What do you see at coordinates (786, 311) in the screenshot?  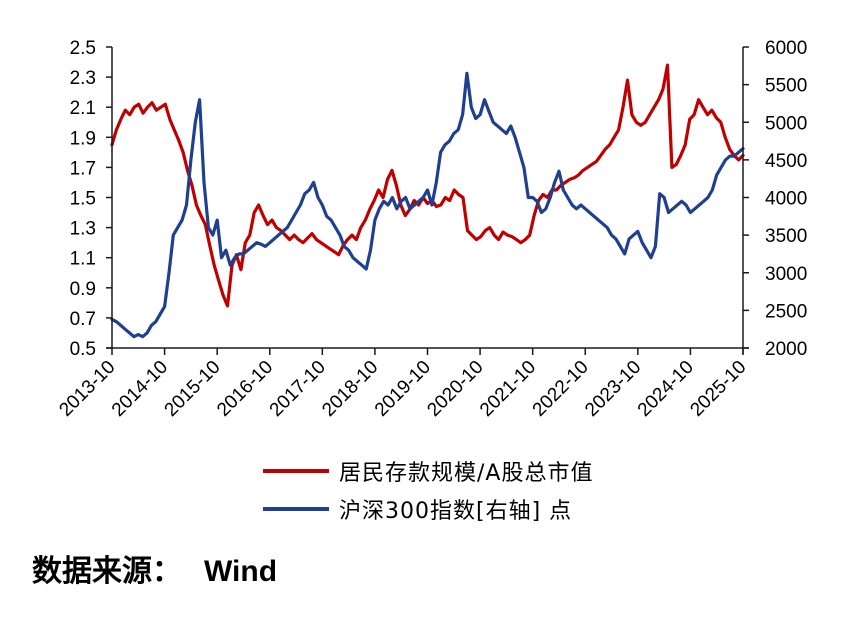 I see `right-axis-tick-label: 2500` at bounding box center [786, 311].